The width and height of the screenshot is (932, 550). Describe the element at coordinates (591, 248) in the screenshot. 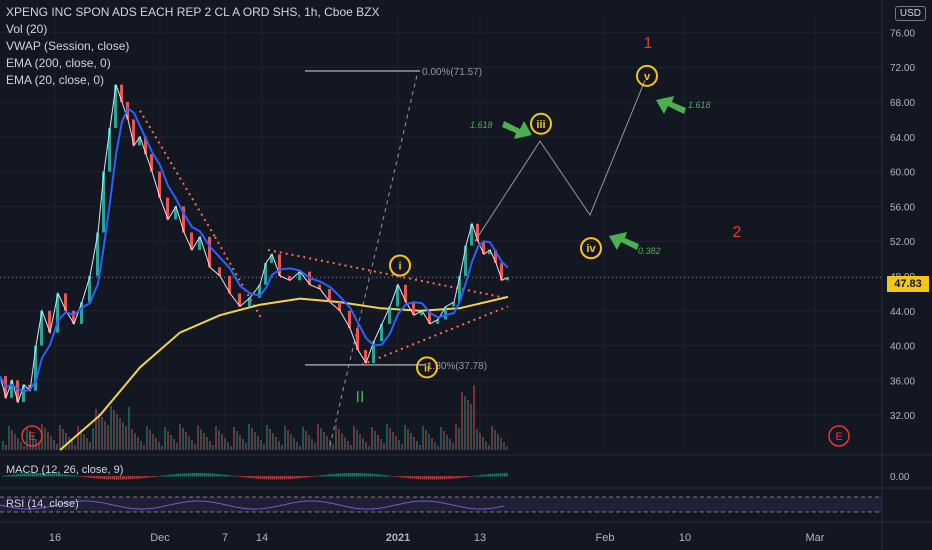

I see `wave-label-circle` at that location.